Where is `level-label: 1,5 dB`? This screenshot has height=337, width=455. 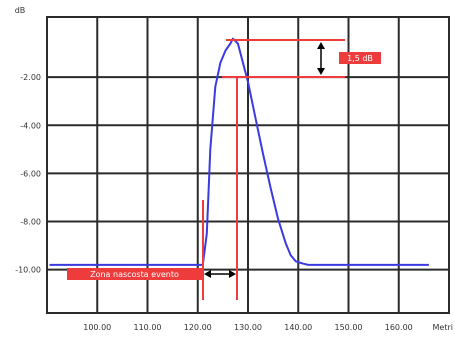
level-label: 1,5 dB is located at coordinates (360, 58).